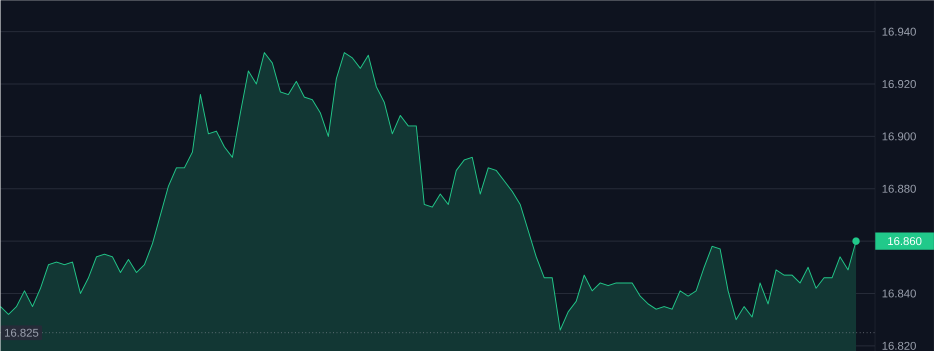 The height and width of the screenshot is (354, 934). I want to click on y-tick-label: 16.940, so click(899, 32).